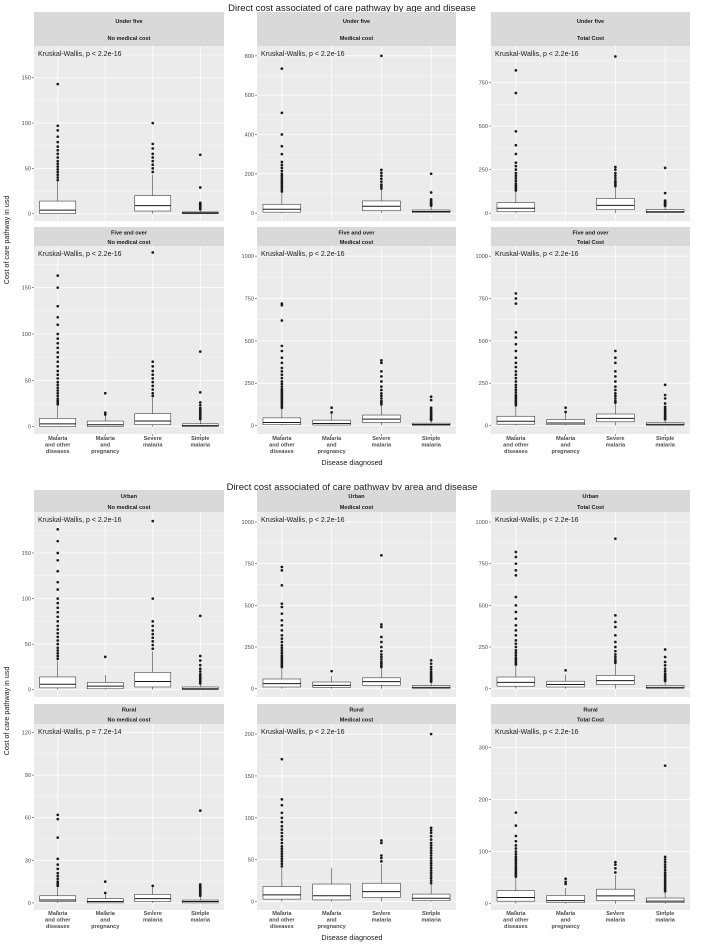  What do you see at coordinates (356, 22) in the screenshot?
I see `strip-label: Under five` at bounding box center [356, 22].